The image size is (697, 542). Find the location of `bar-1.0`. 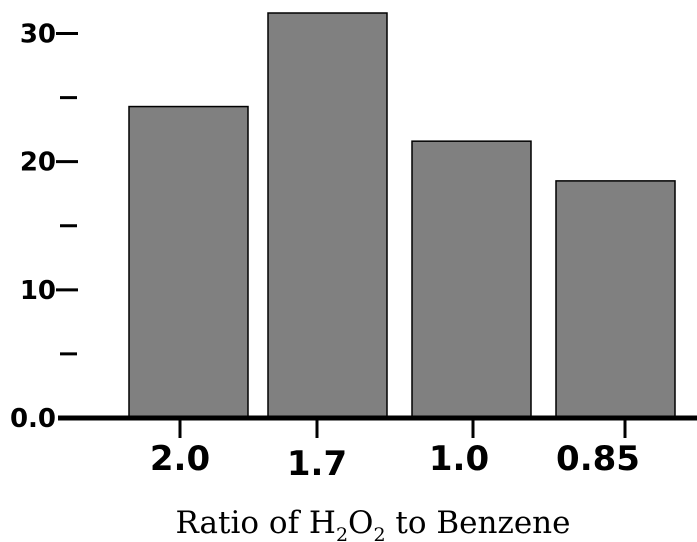

bar-1.0 is located at coordinates (471, 279).